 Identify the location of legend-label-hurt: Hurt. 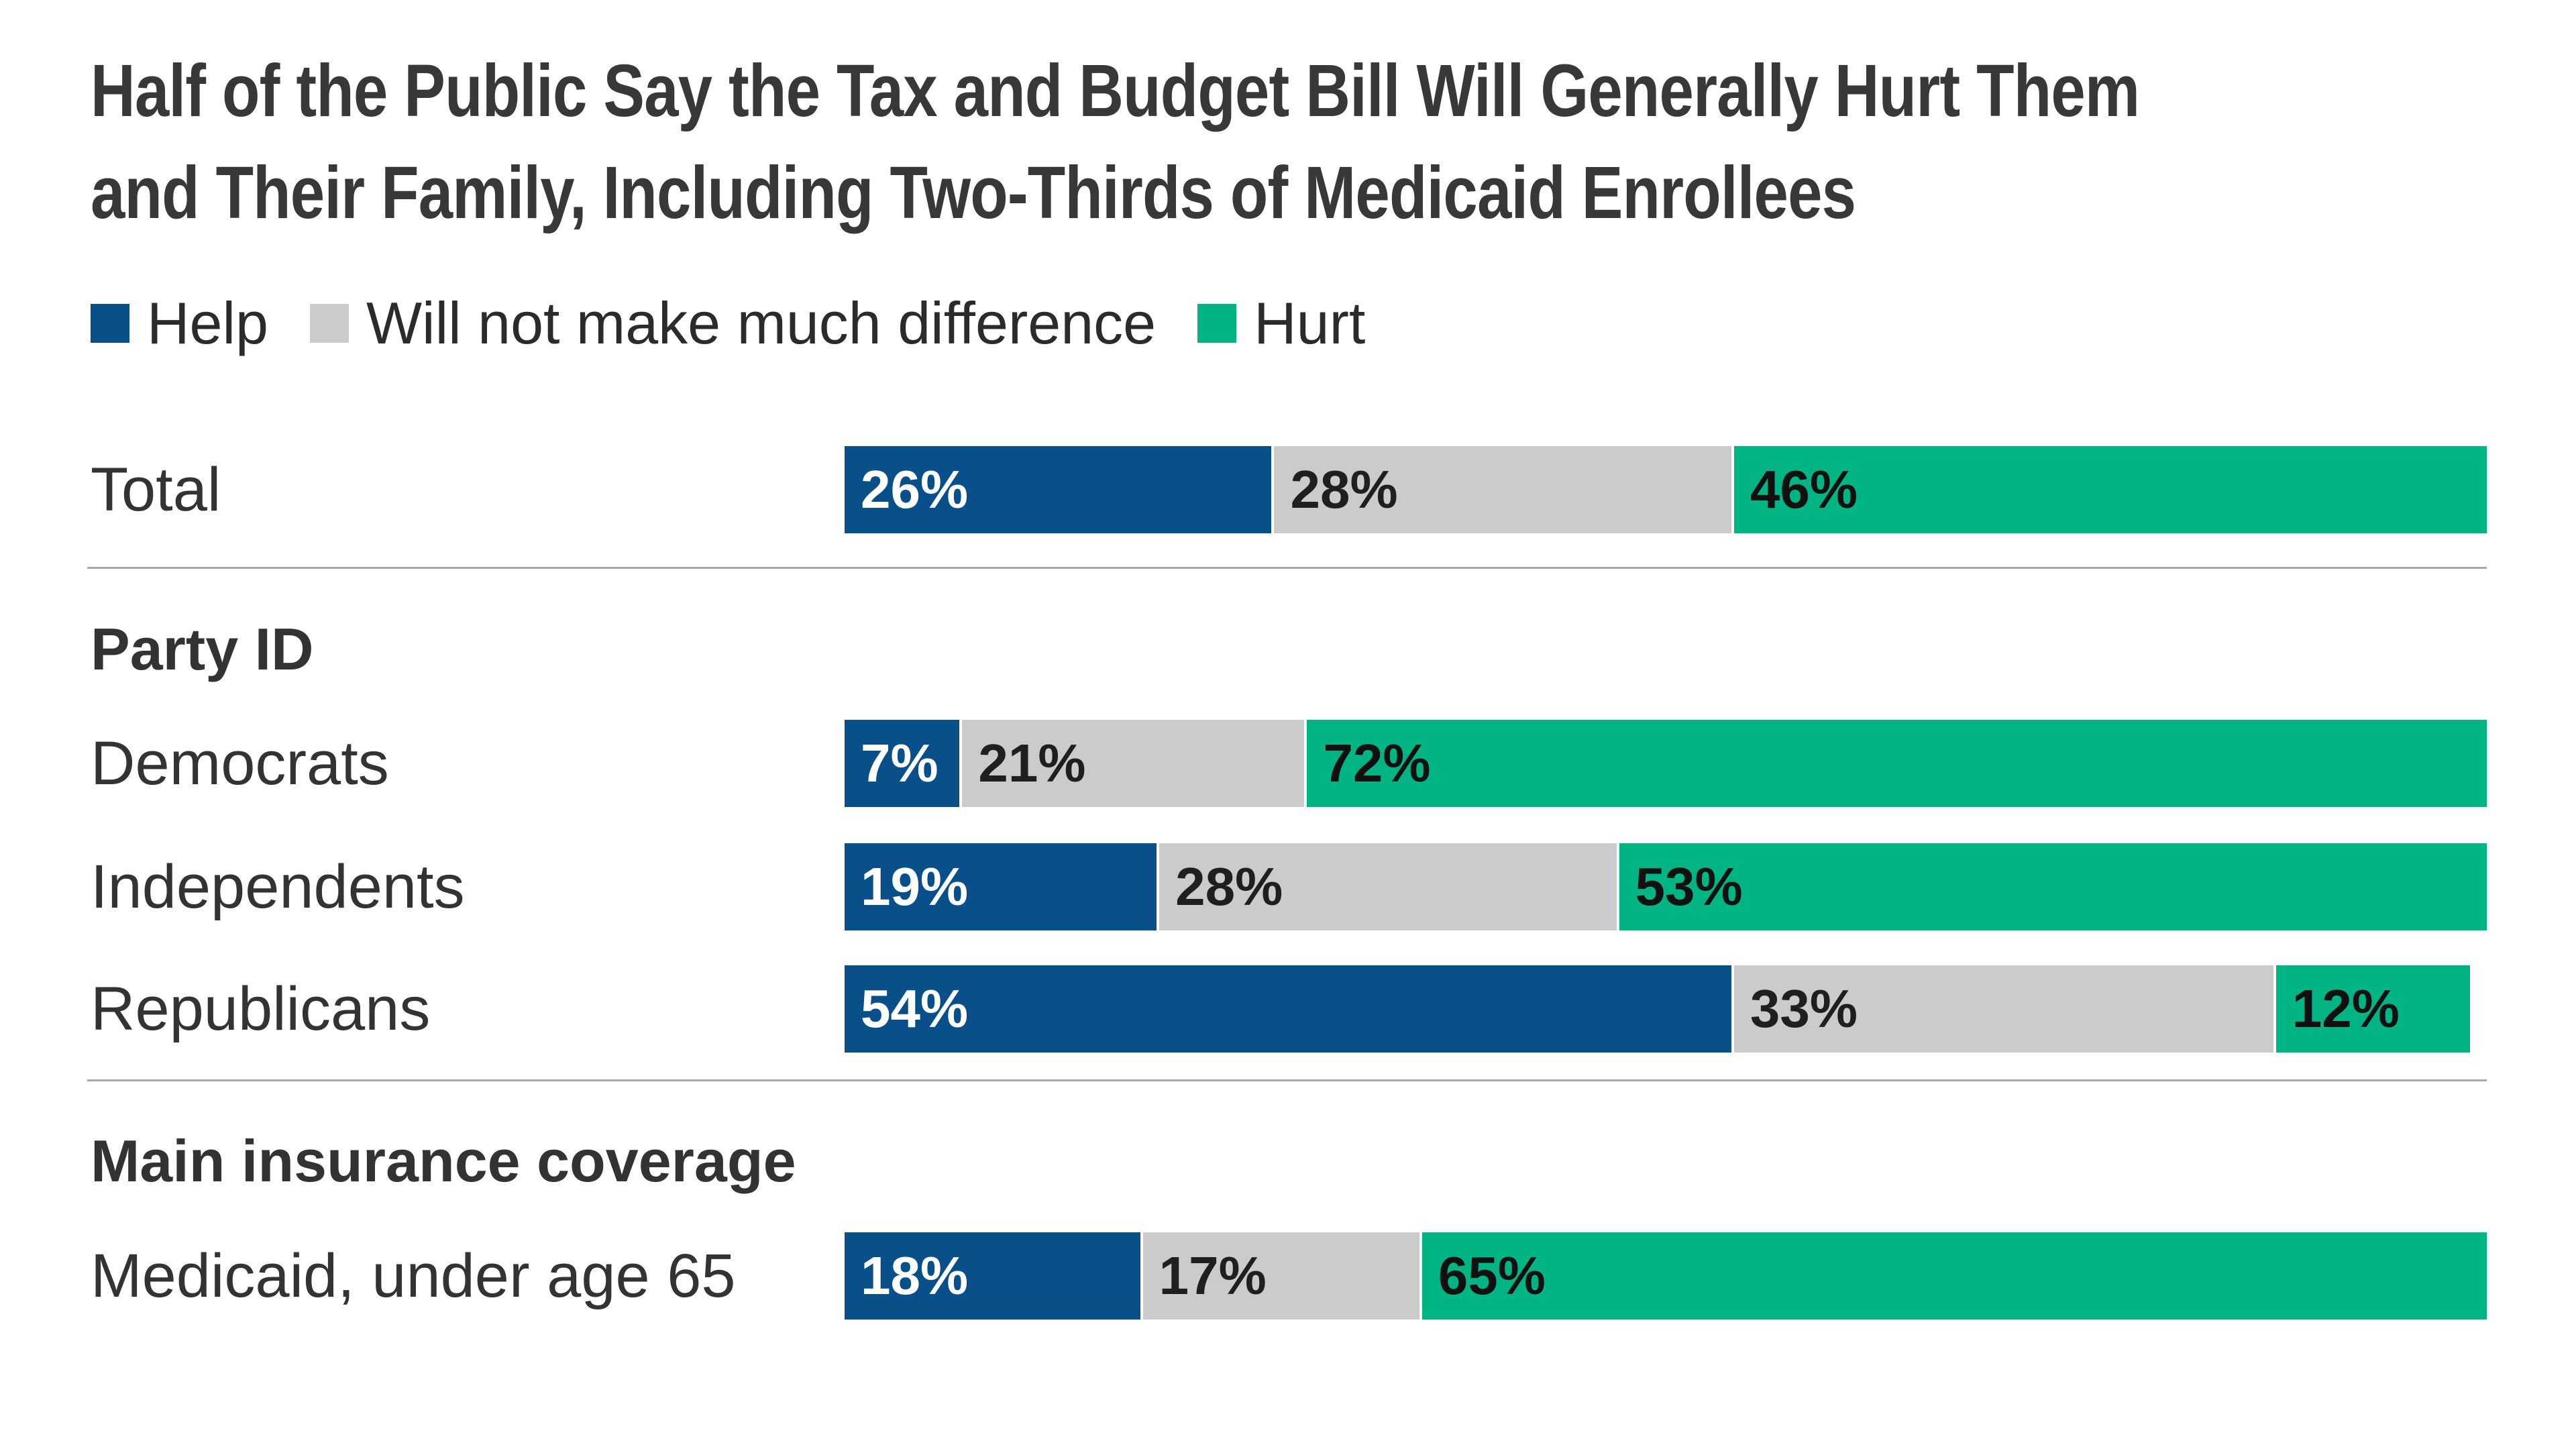
(1310, 323).